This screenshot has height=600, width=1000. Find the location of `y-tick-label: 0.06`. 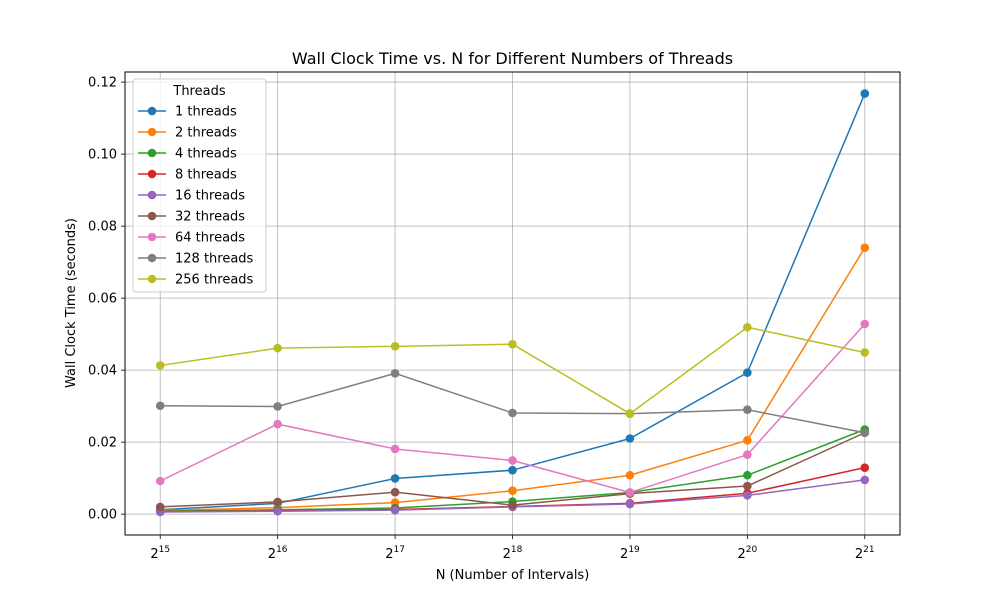

y-tick-label: 0.06 is located at coordinates (102, 299).